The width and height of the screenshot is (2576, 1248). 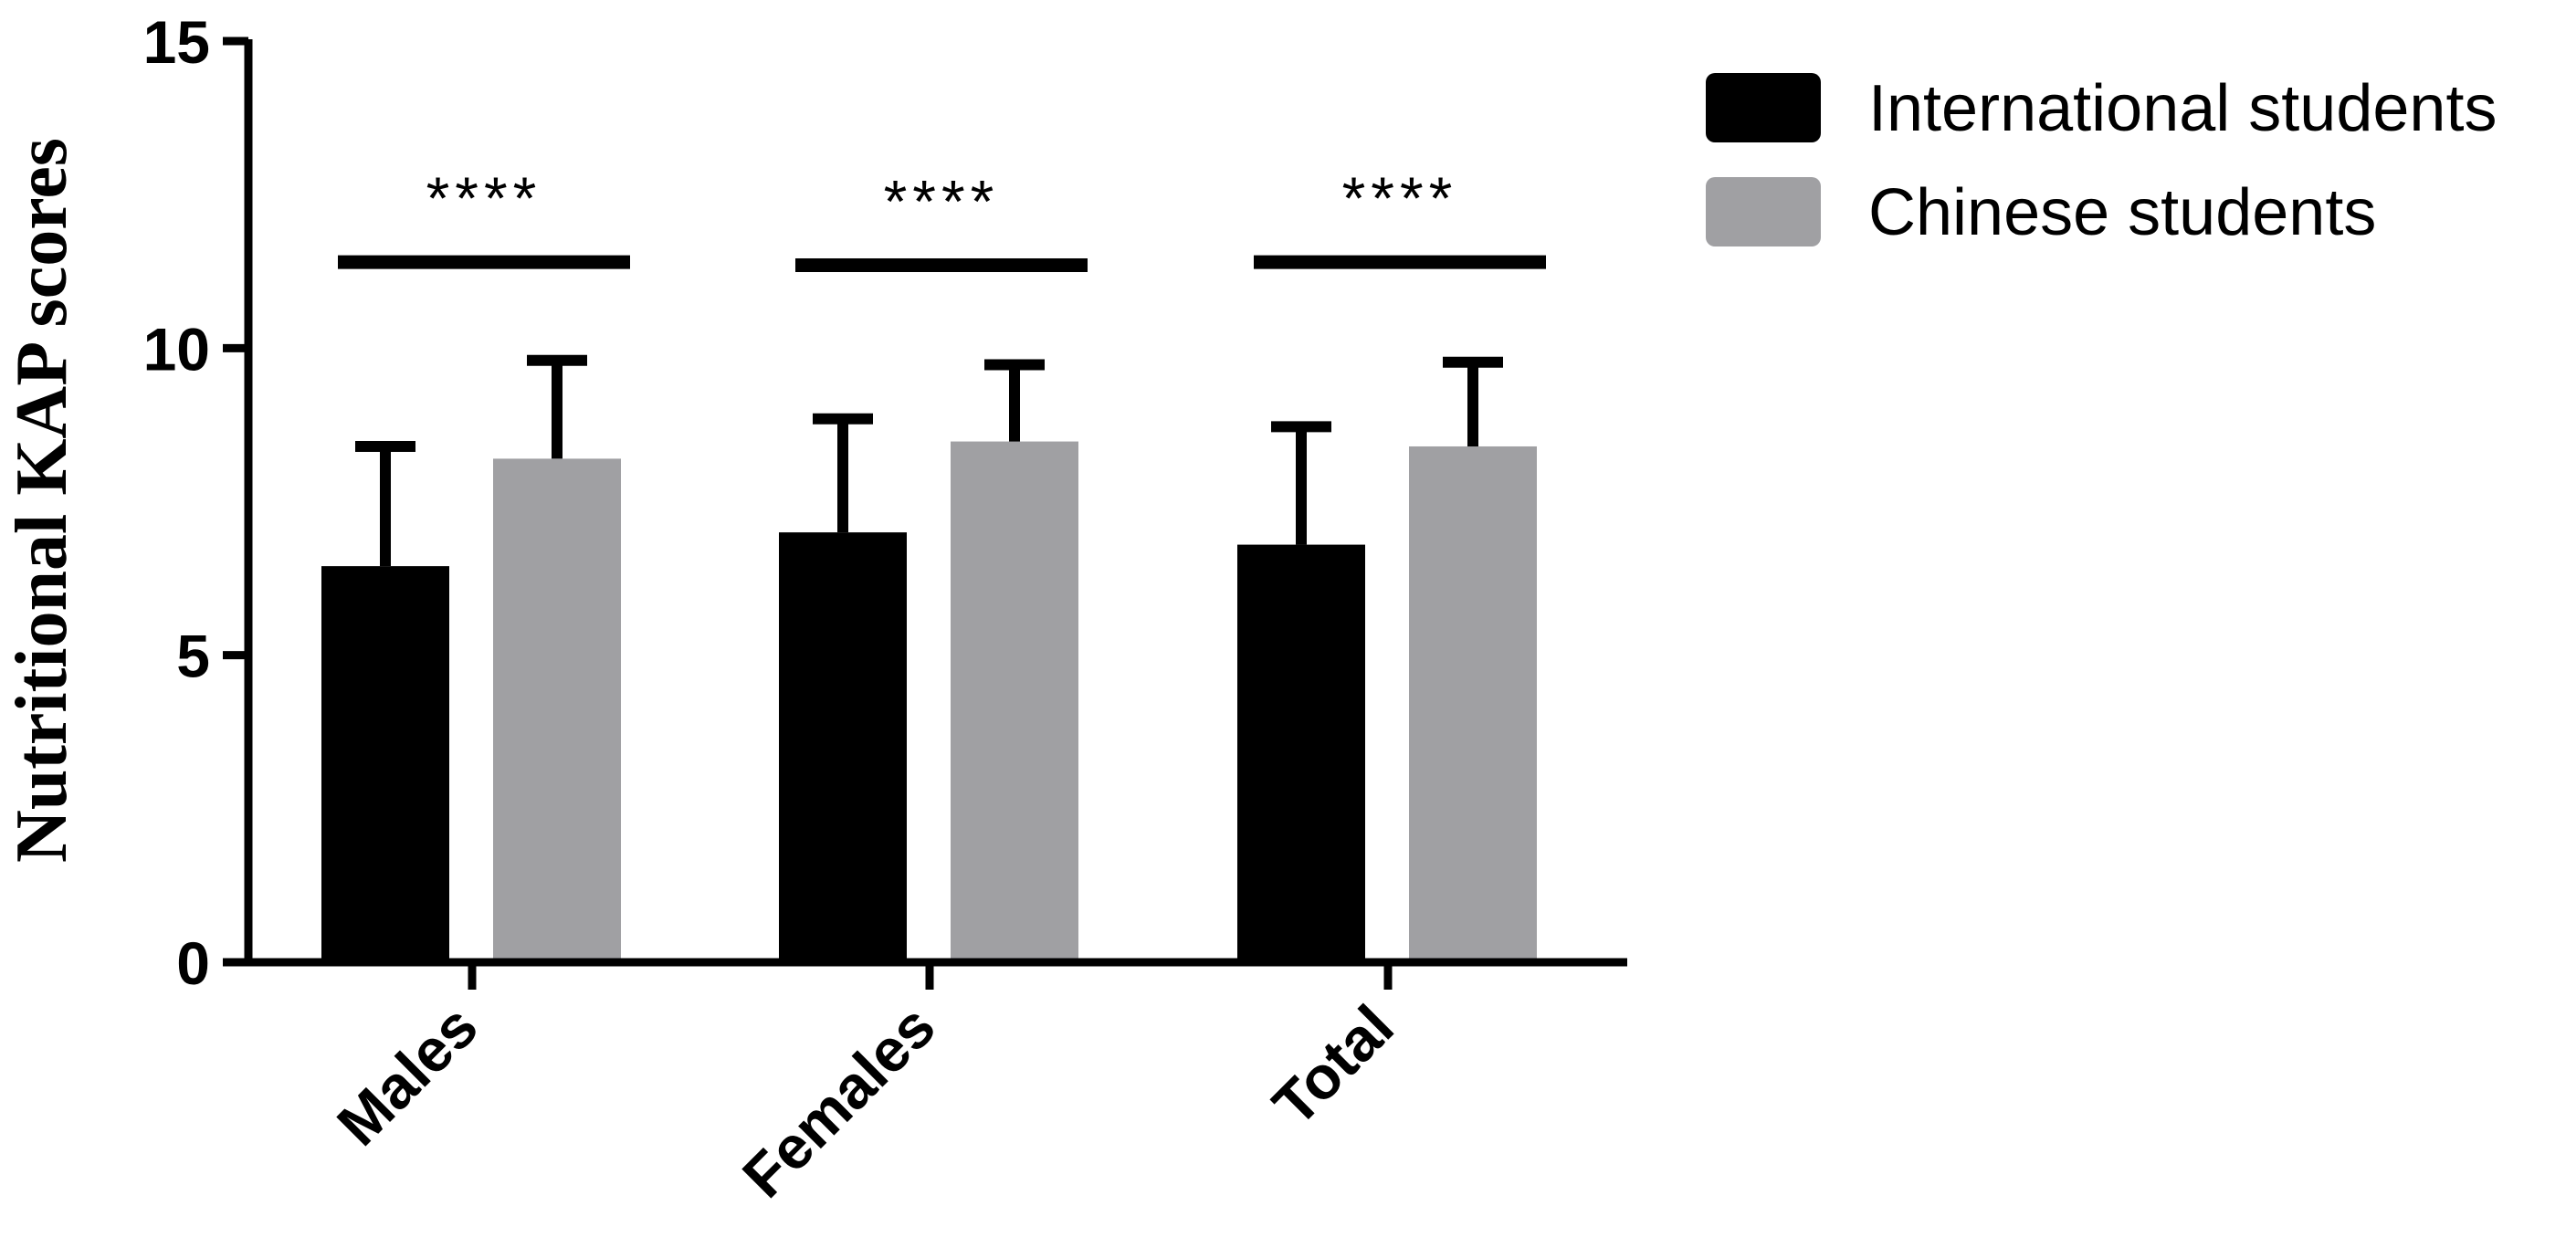 What do you see at coordinates (839, 1101) in the screenshot?
I see `category-label-1: Females` at bounding box center [839, 1101].